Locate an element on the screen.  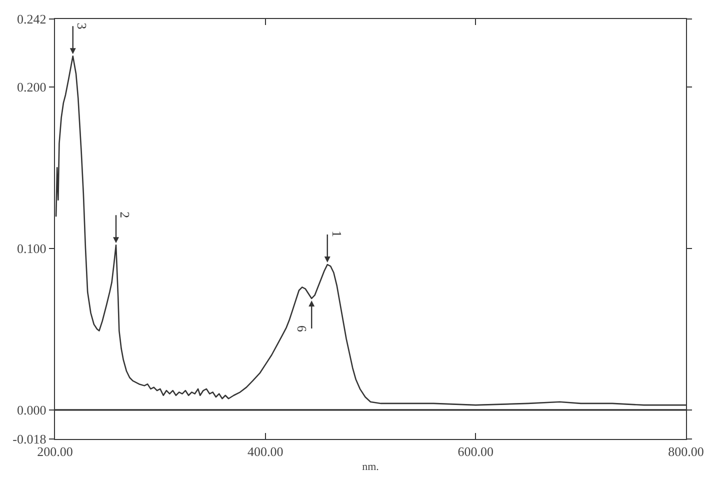
x-axis-title: nm. is located at coordinates (371, 466).